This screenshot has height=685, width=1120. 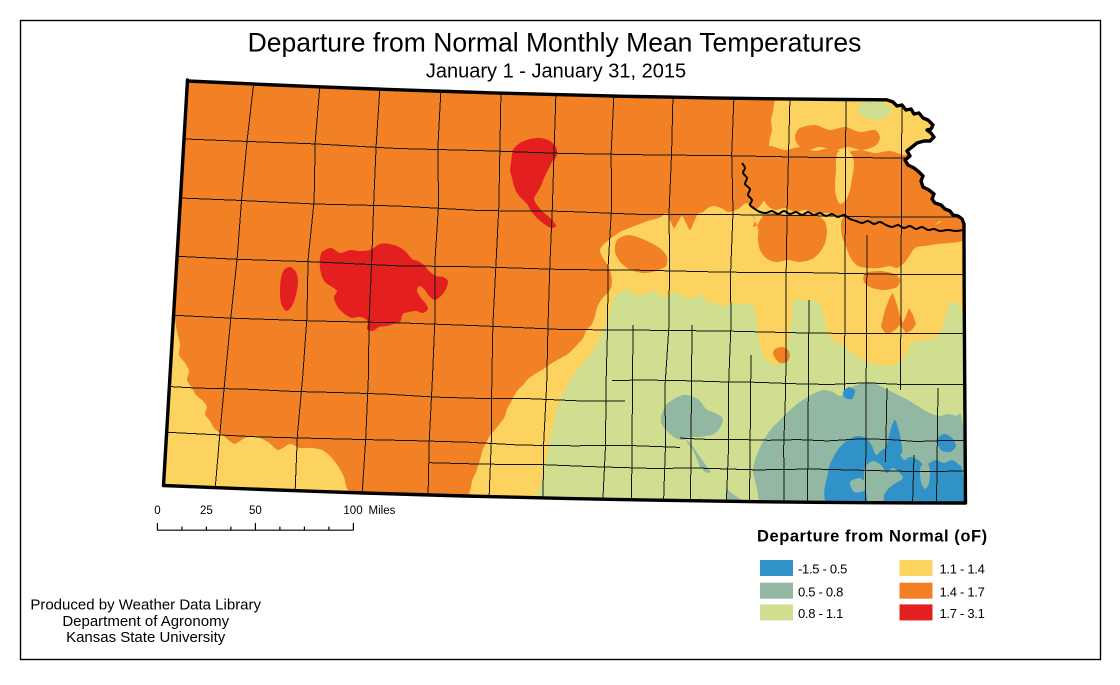 What do you see at coordinates (820, 591) in the screenshot?
I see `svg-text: 0.5 - 0.8` at bounding box center [820, 591].